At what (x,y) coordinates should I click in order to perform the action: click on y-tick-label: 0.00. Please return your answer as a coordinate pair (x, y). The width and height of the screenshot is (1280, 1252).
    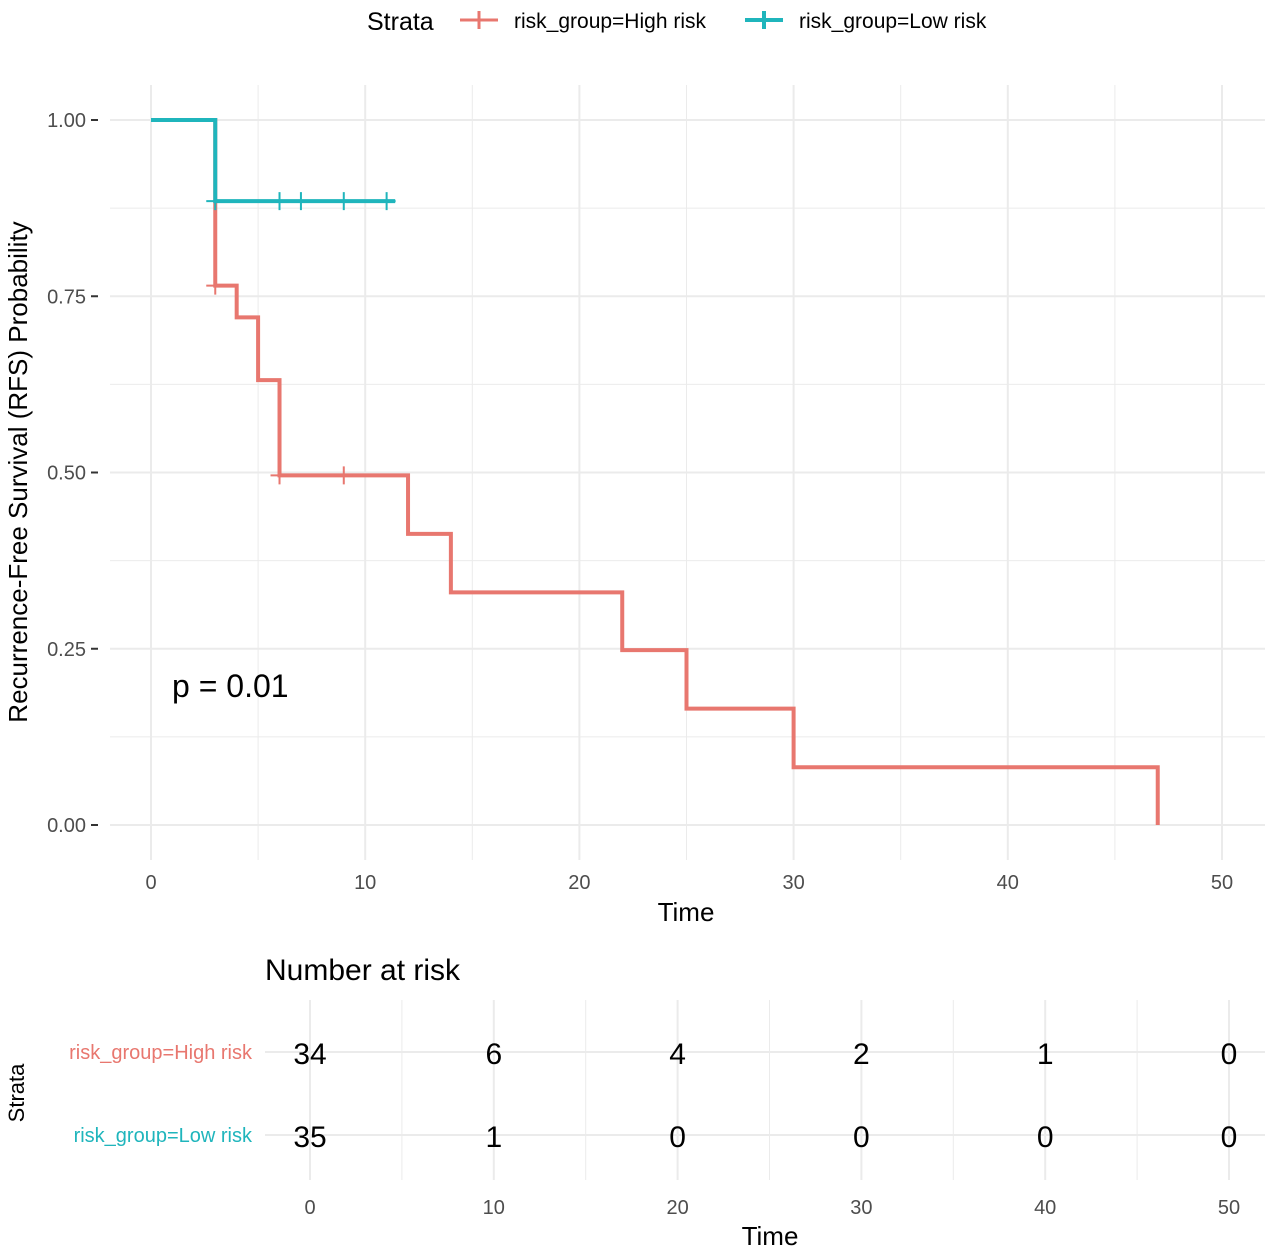
    Looking at the image, I should click on (66, 826).